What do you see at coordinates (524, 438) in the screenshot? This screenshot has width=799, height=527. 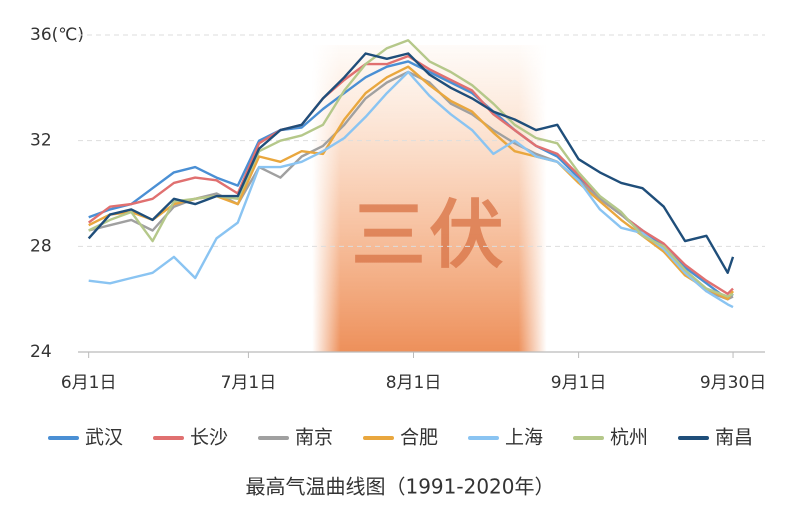 I see `legend-label: 上海` at bounding box center [524, 438].